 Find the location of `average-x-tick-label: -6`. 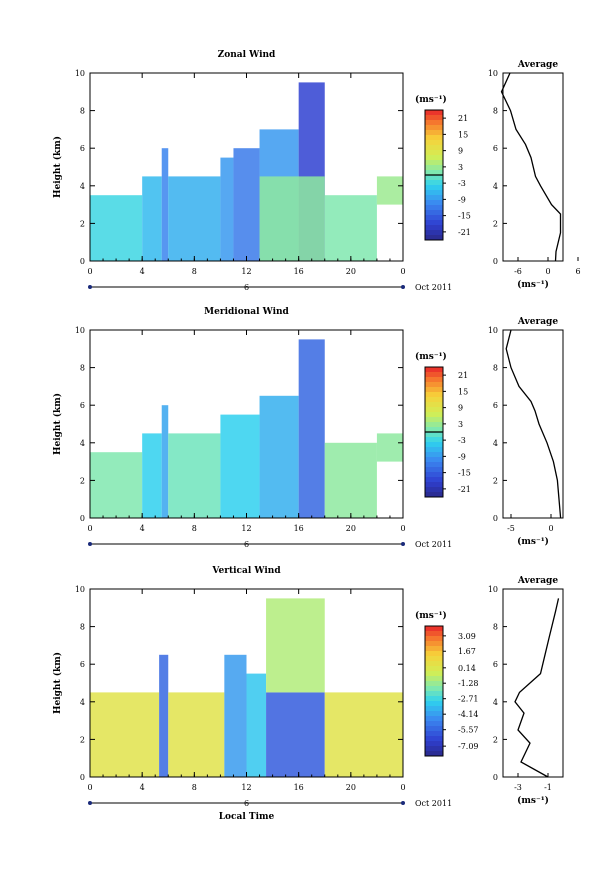

average-x-tick-label: -6 is located at coordinates (518, 271).